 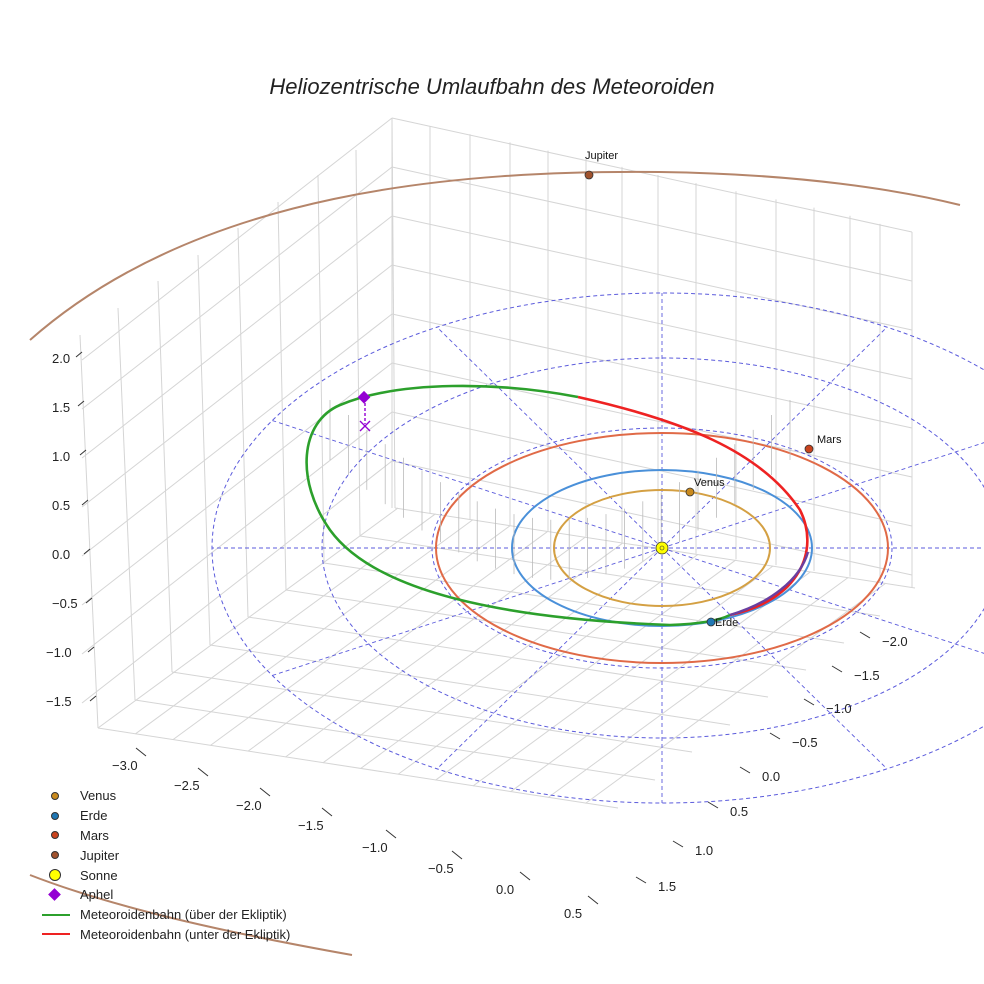 What do you see at coordinates (125, 765) in the screenshot?
I see `x-tick-label: −3.0` at bounding box center [125, 765].